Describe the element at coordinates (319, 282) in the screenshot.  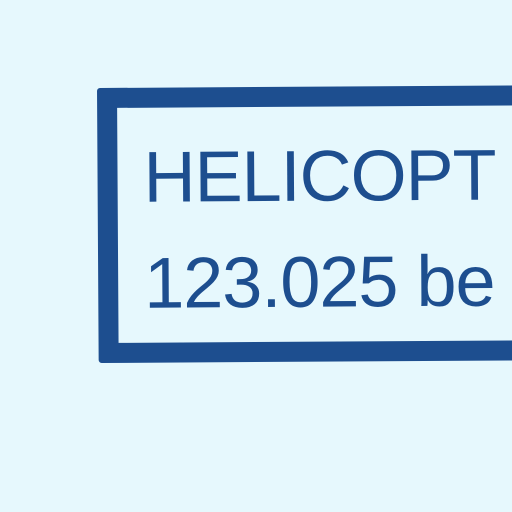
I see `frequency-label-text: 123.025 be` at that location.